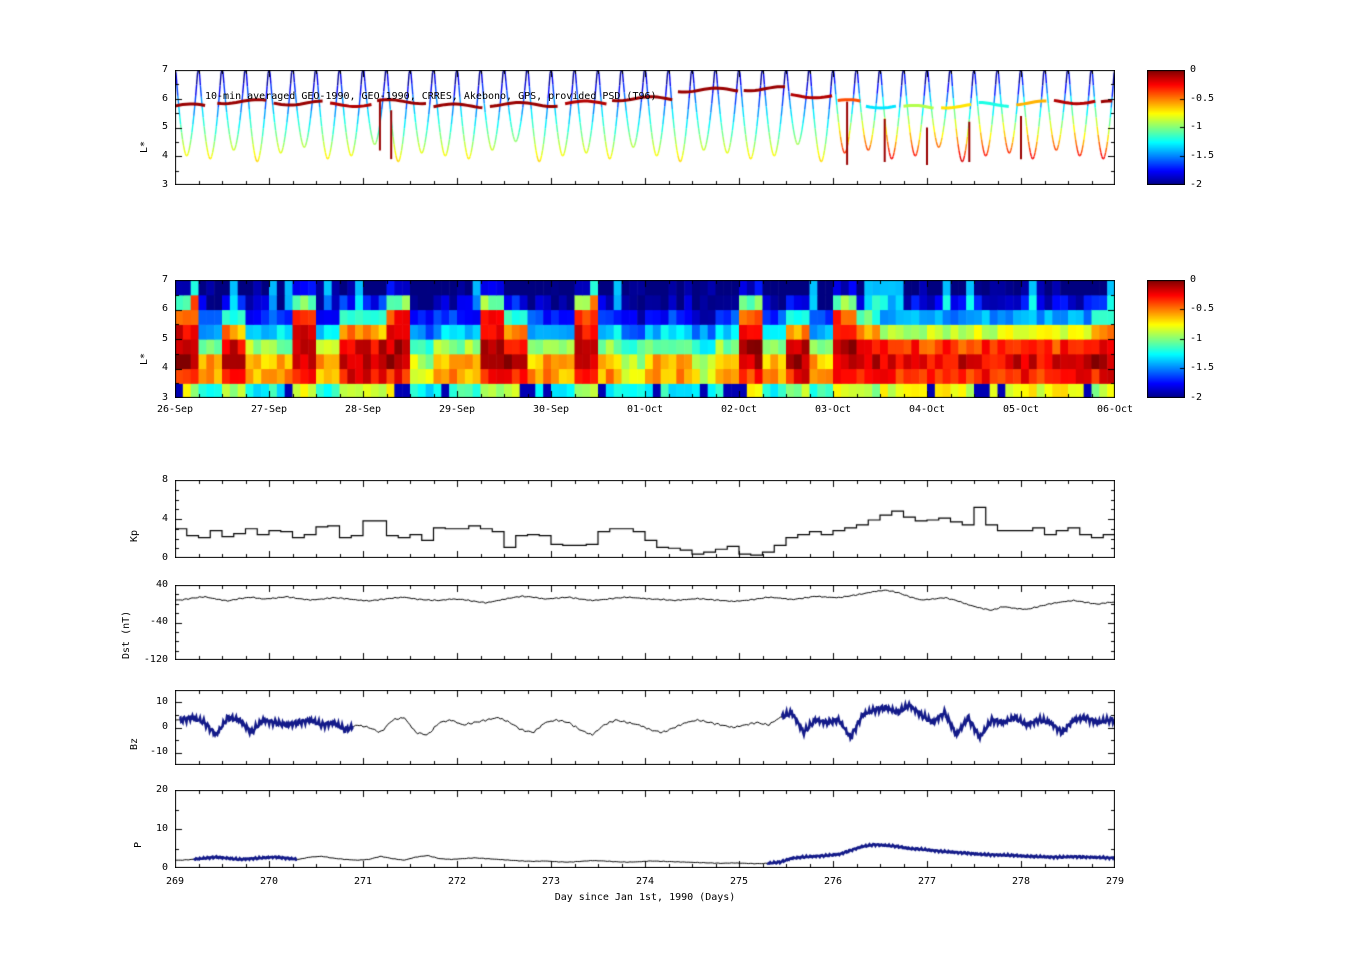 Image resolution: width=1351 pixels, height=974 pixels. What do you see at coordinates (645, 727) in the screenshot?
I see `bz-canvas` at bounding box center [645, 727].